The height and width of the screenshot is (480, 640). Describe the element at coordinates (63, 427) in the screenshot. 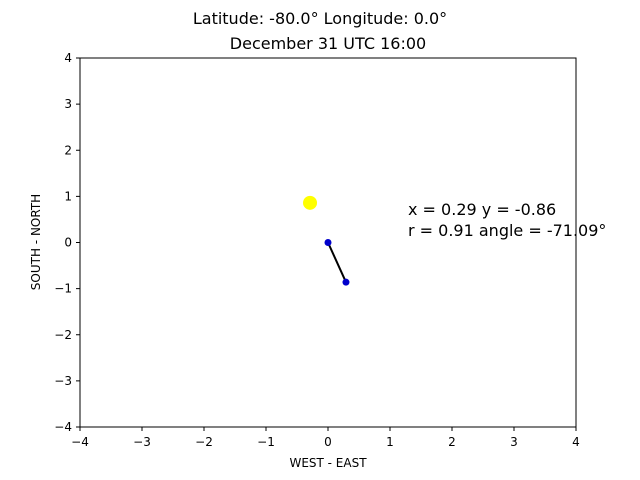

I see `y-tick-label: −4` at that location.